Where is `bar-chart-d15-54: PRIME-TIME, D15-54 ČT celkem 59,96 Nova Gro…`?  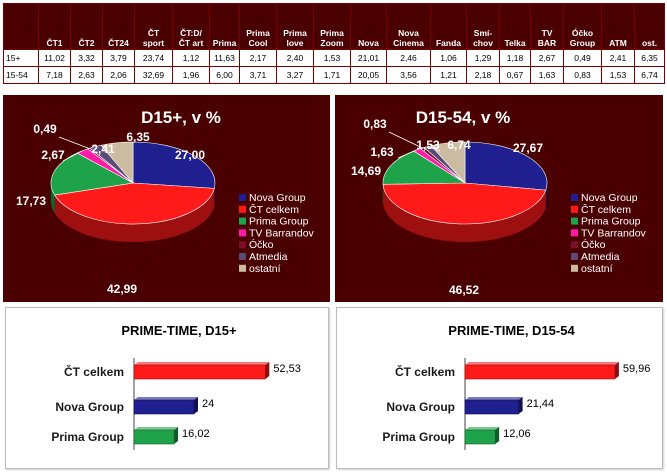
bar-chart-d15-54: PRIME-TIME, D15-54 ČT celkem 59,96 Nova Gro… is located at coordinates (516, 386).